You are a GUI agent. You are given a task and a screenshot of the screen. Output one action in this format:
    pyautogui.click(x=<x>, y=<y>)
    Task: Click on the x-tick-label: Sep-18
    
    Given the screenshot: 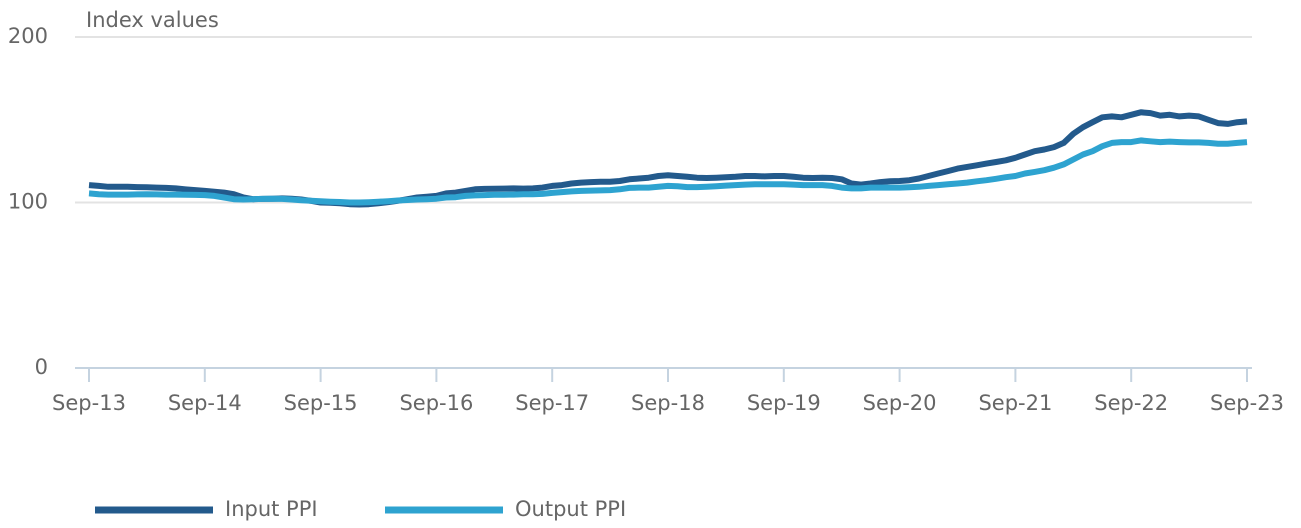 What is the action you would take?
    pyautogui.click(x=668, y=403)
    